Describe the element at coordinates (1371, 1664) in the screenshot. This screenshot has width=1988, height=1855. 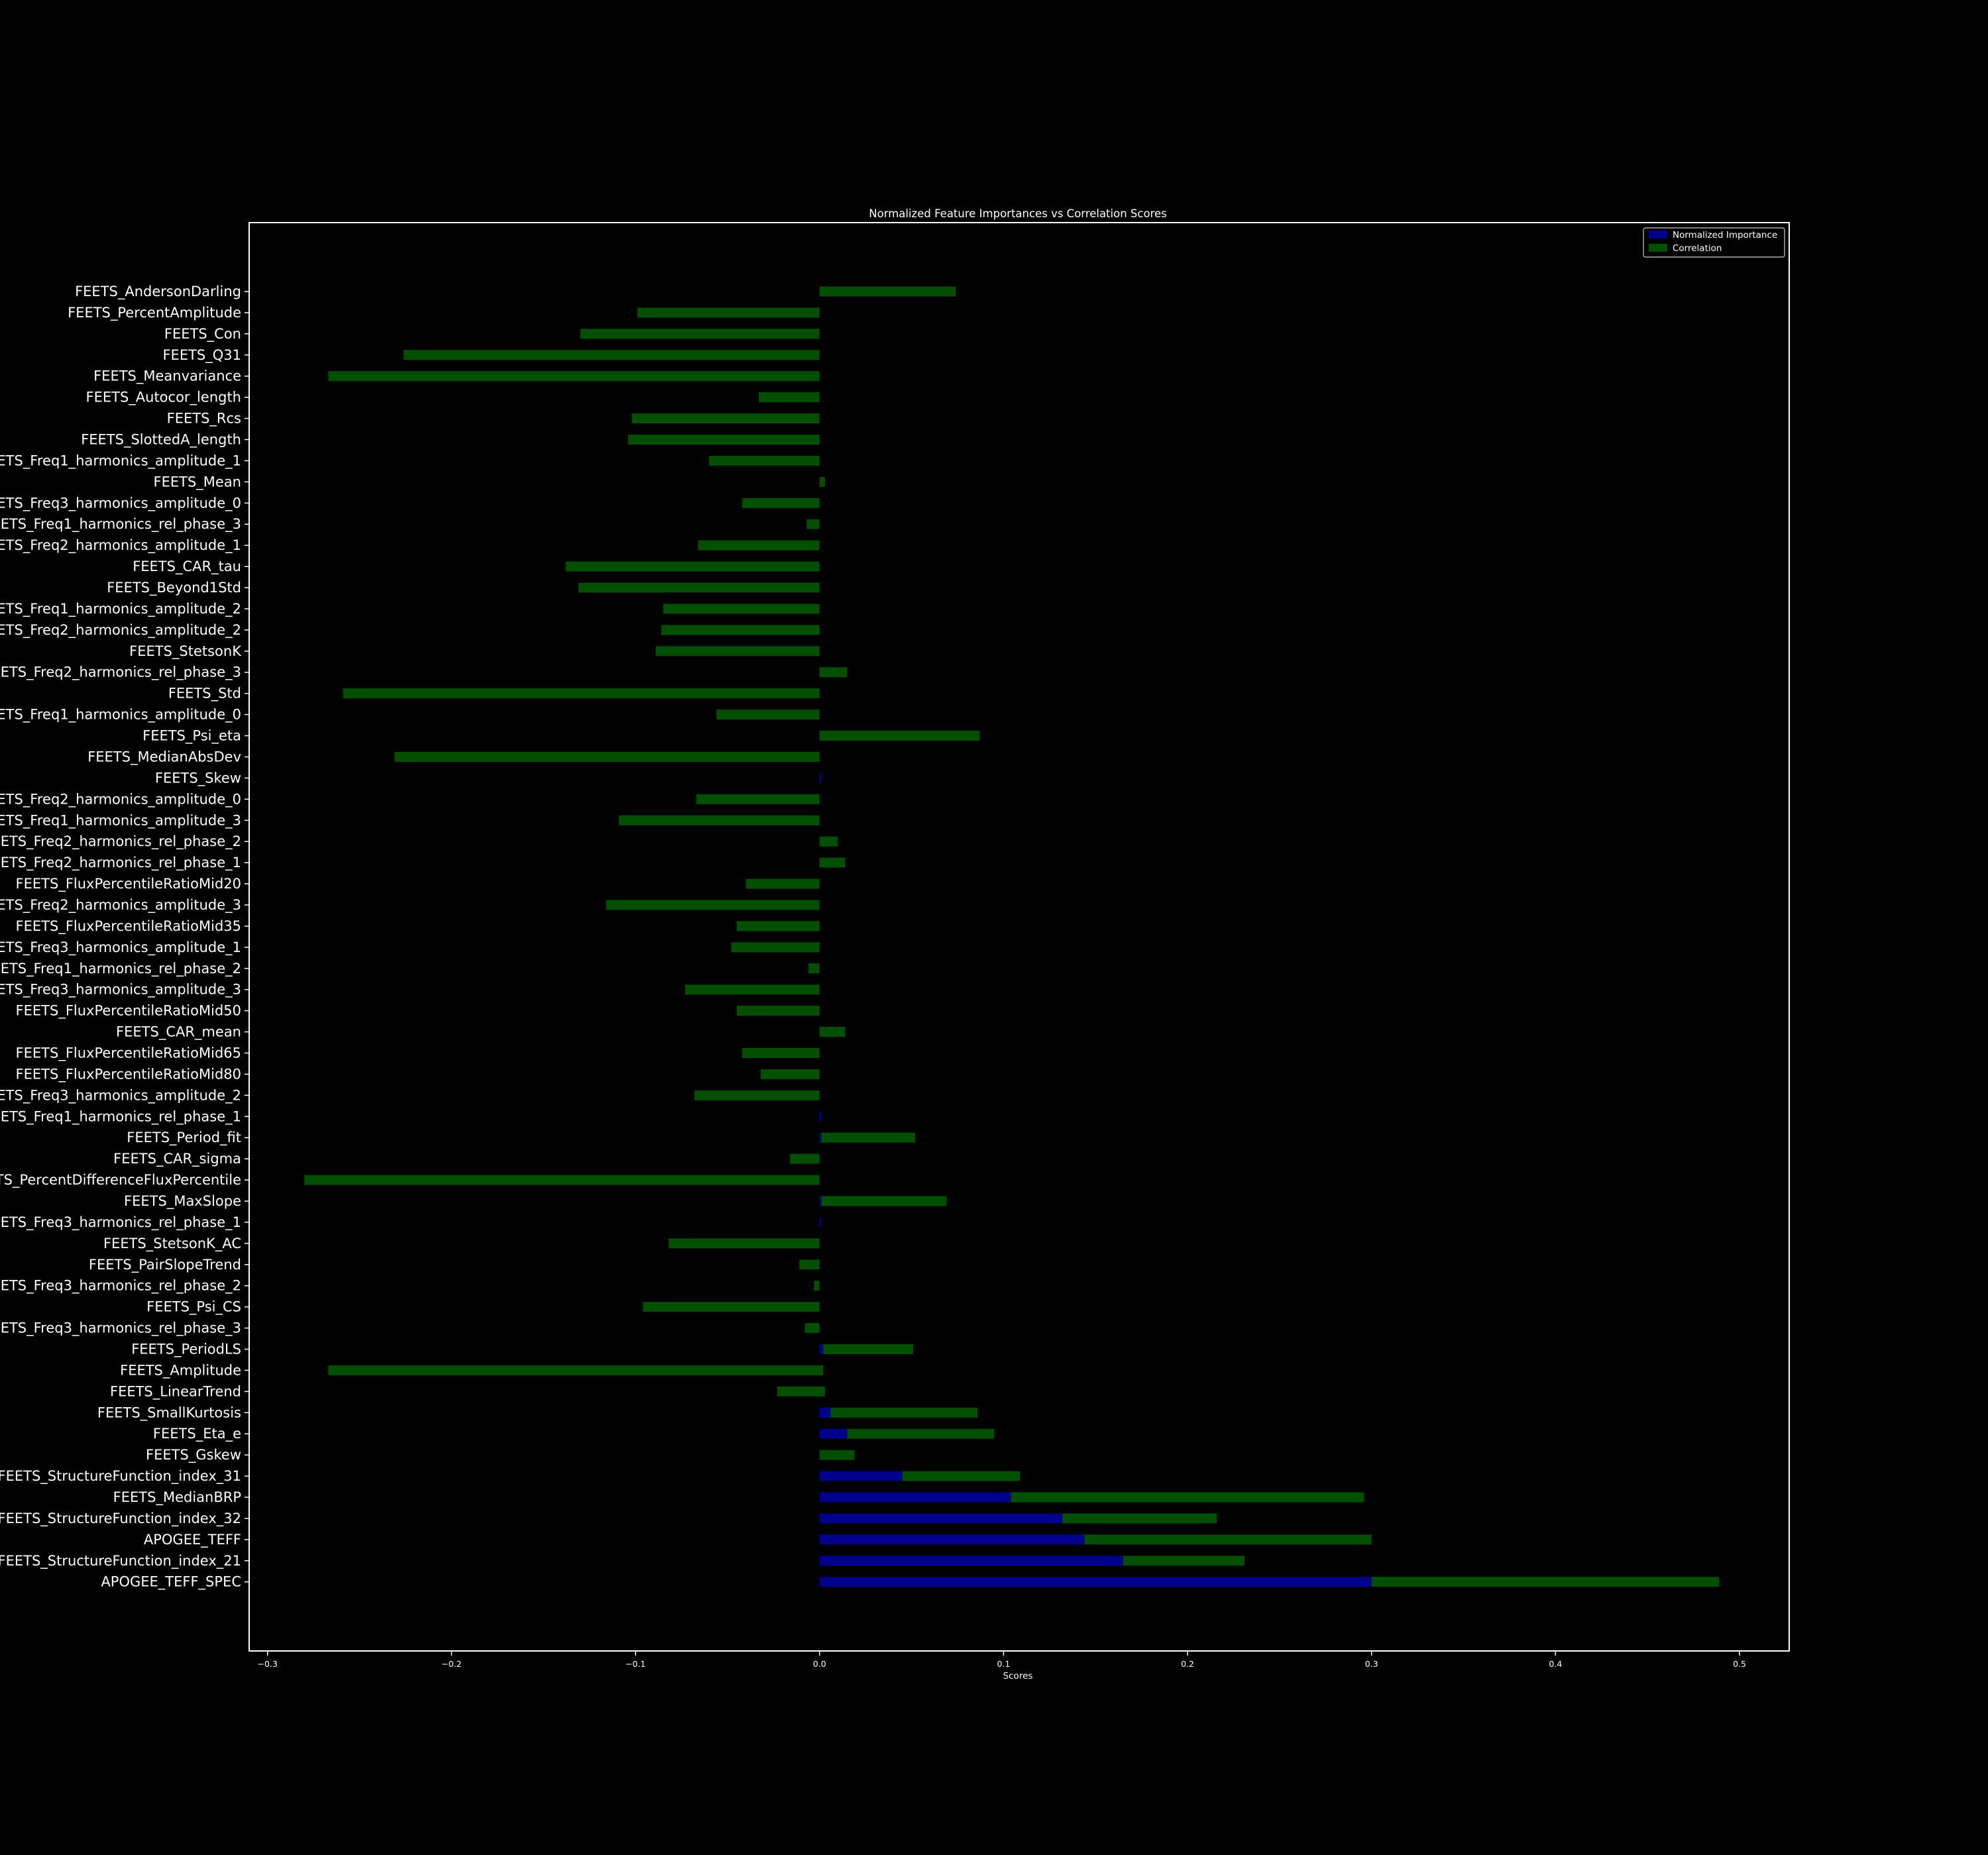
I see `x-tick-label: 0.3` at that location.